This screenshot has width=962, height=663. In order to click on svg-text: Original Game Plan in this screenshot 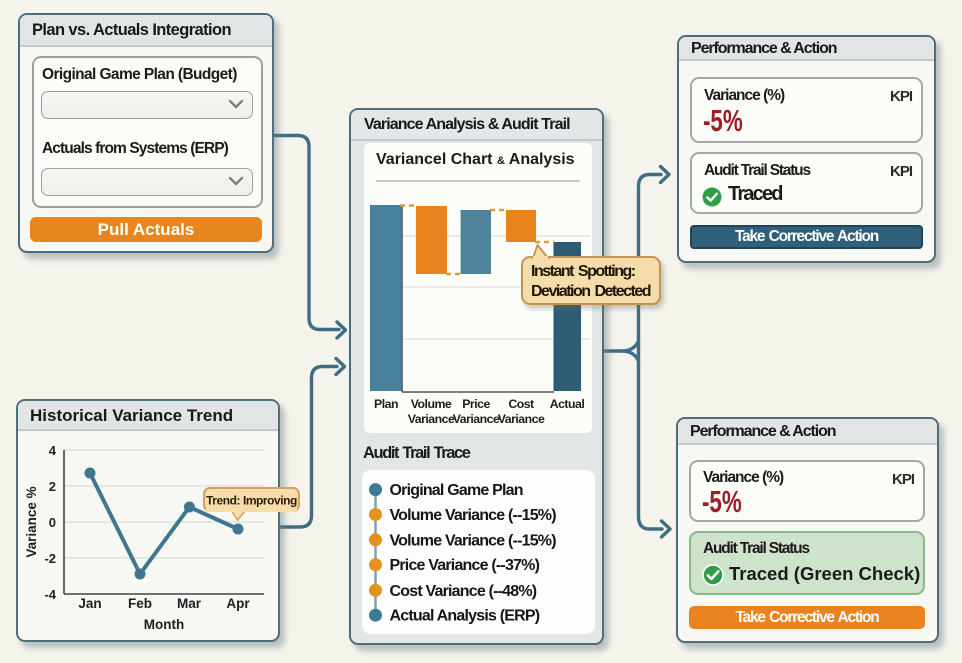, I will do `click(456, 490)`.